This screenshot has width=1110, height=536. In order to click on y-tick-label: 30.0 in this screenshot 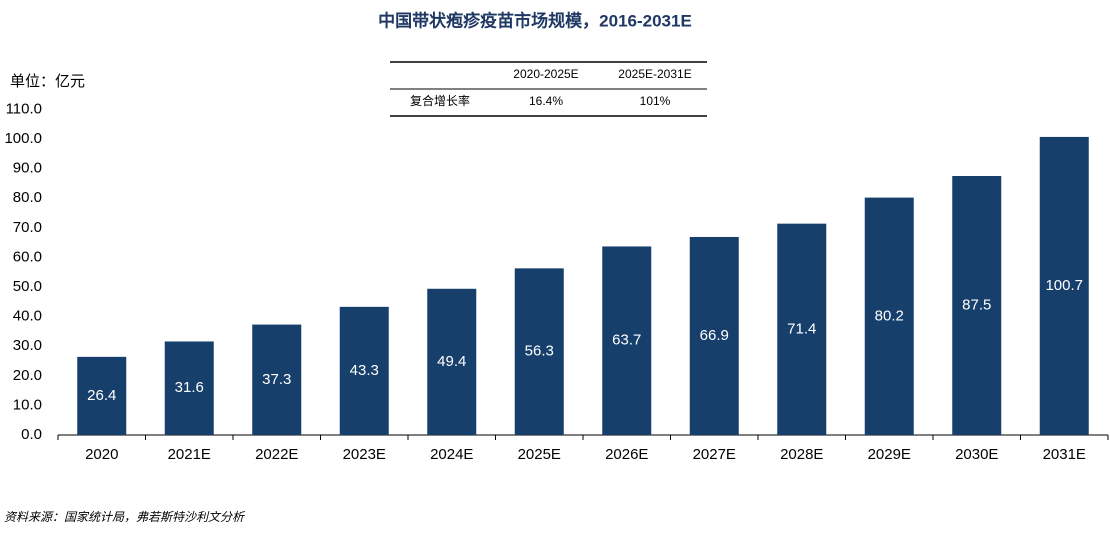, I will do `click(27, 345)`.